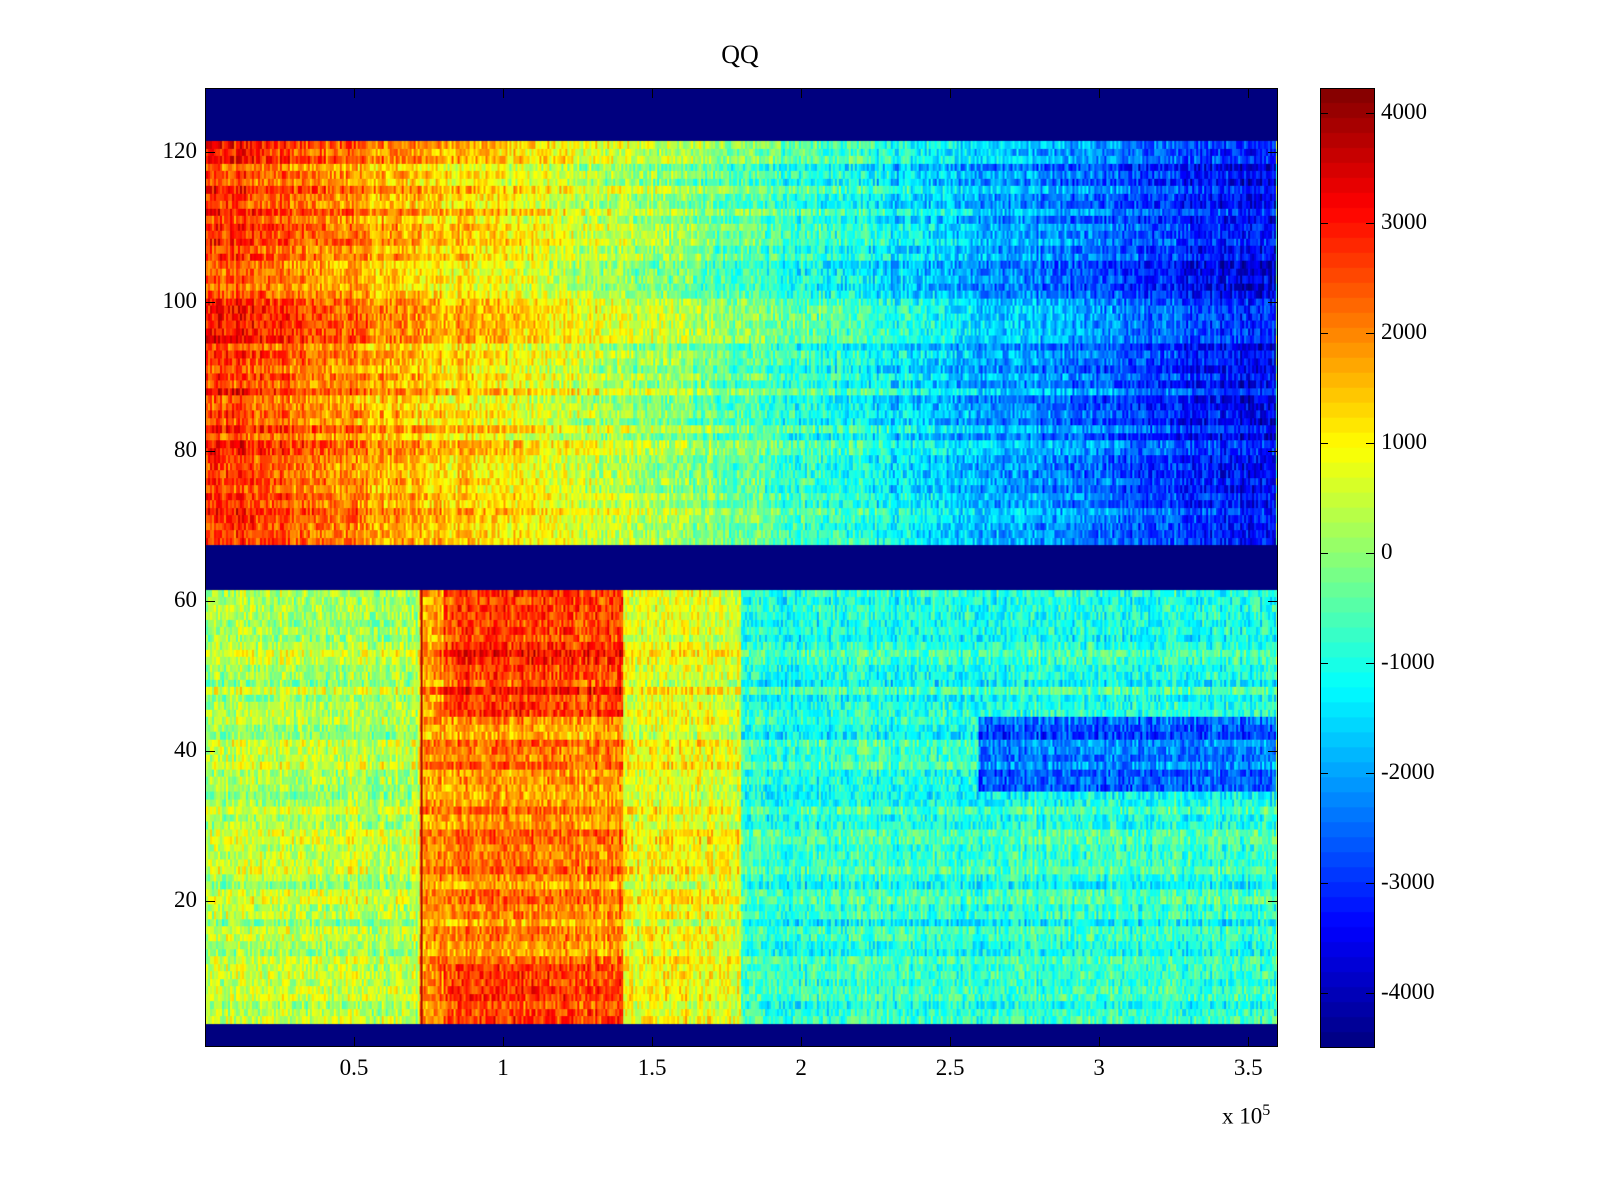 The image size is (1600, 1200). I want to click on colorbar-tick-label: -1000, so click(1408, 662).